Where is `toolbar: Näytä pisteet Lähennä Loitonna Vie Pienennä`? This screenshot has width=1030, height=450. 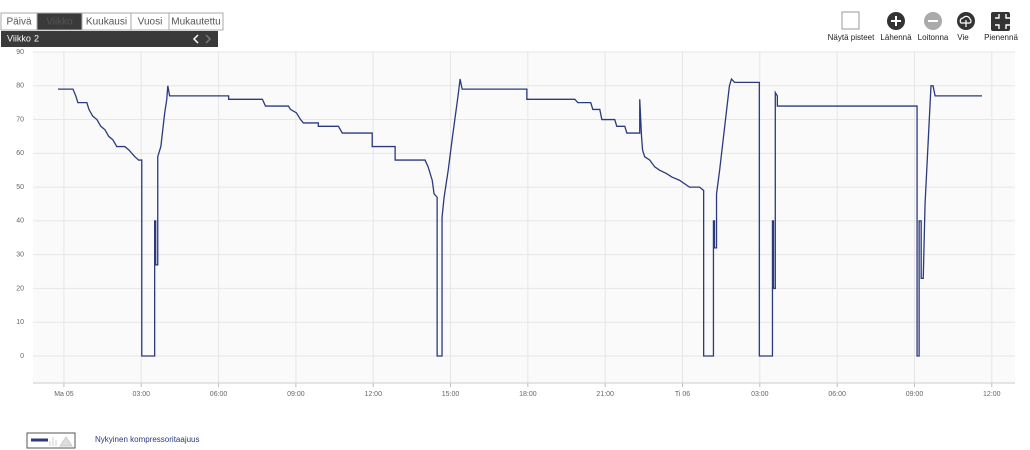
toolbar: Näytä pisteet Lähennä Loitonna Vie Pienennä is located at coordinates (923, 37).